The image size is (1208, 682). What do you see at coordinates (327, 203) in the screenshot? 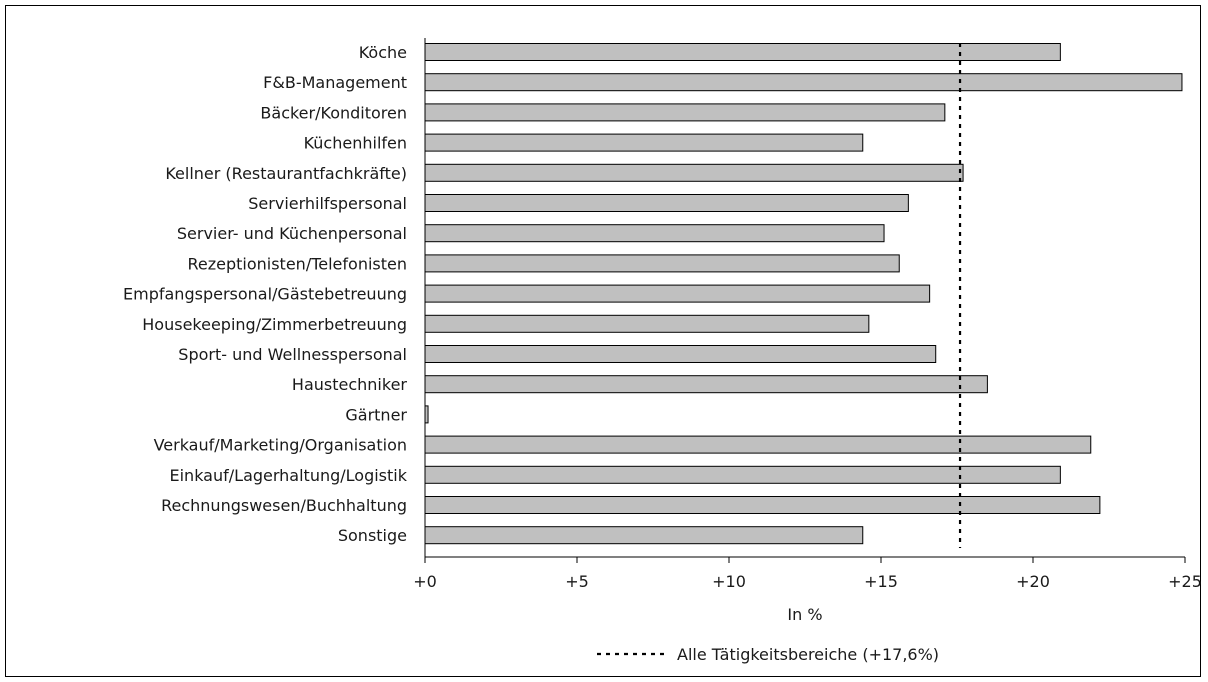
I see `category-label: Servierhilfspersonal` at bounding box center [327, 203].